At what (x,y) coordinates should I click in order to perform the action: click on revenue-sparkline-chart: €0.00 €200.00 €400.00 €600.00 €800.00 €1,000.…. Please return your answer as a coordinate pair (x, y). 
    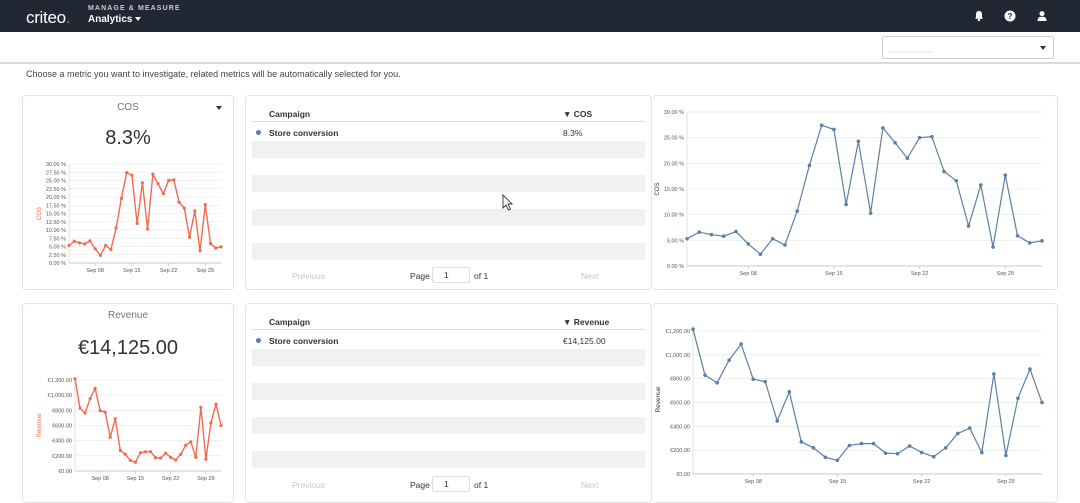
    Looking at the image, I should click on (130, 429).